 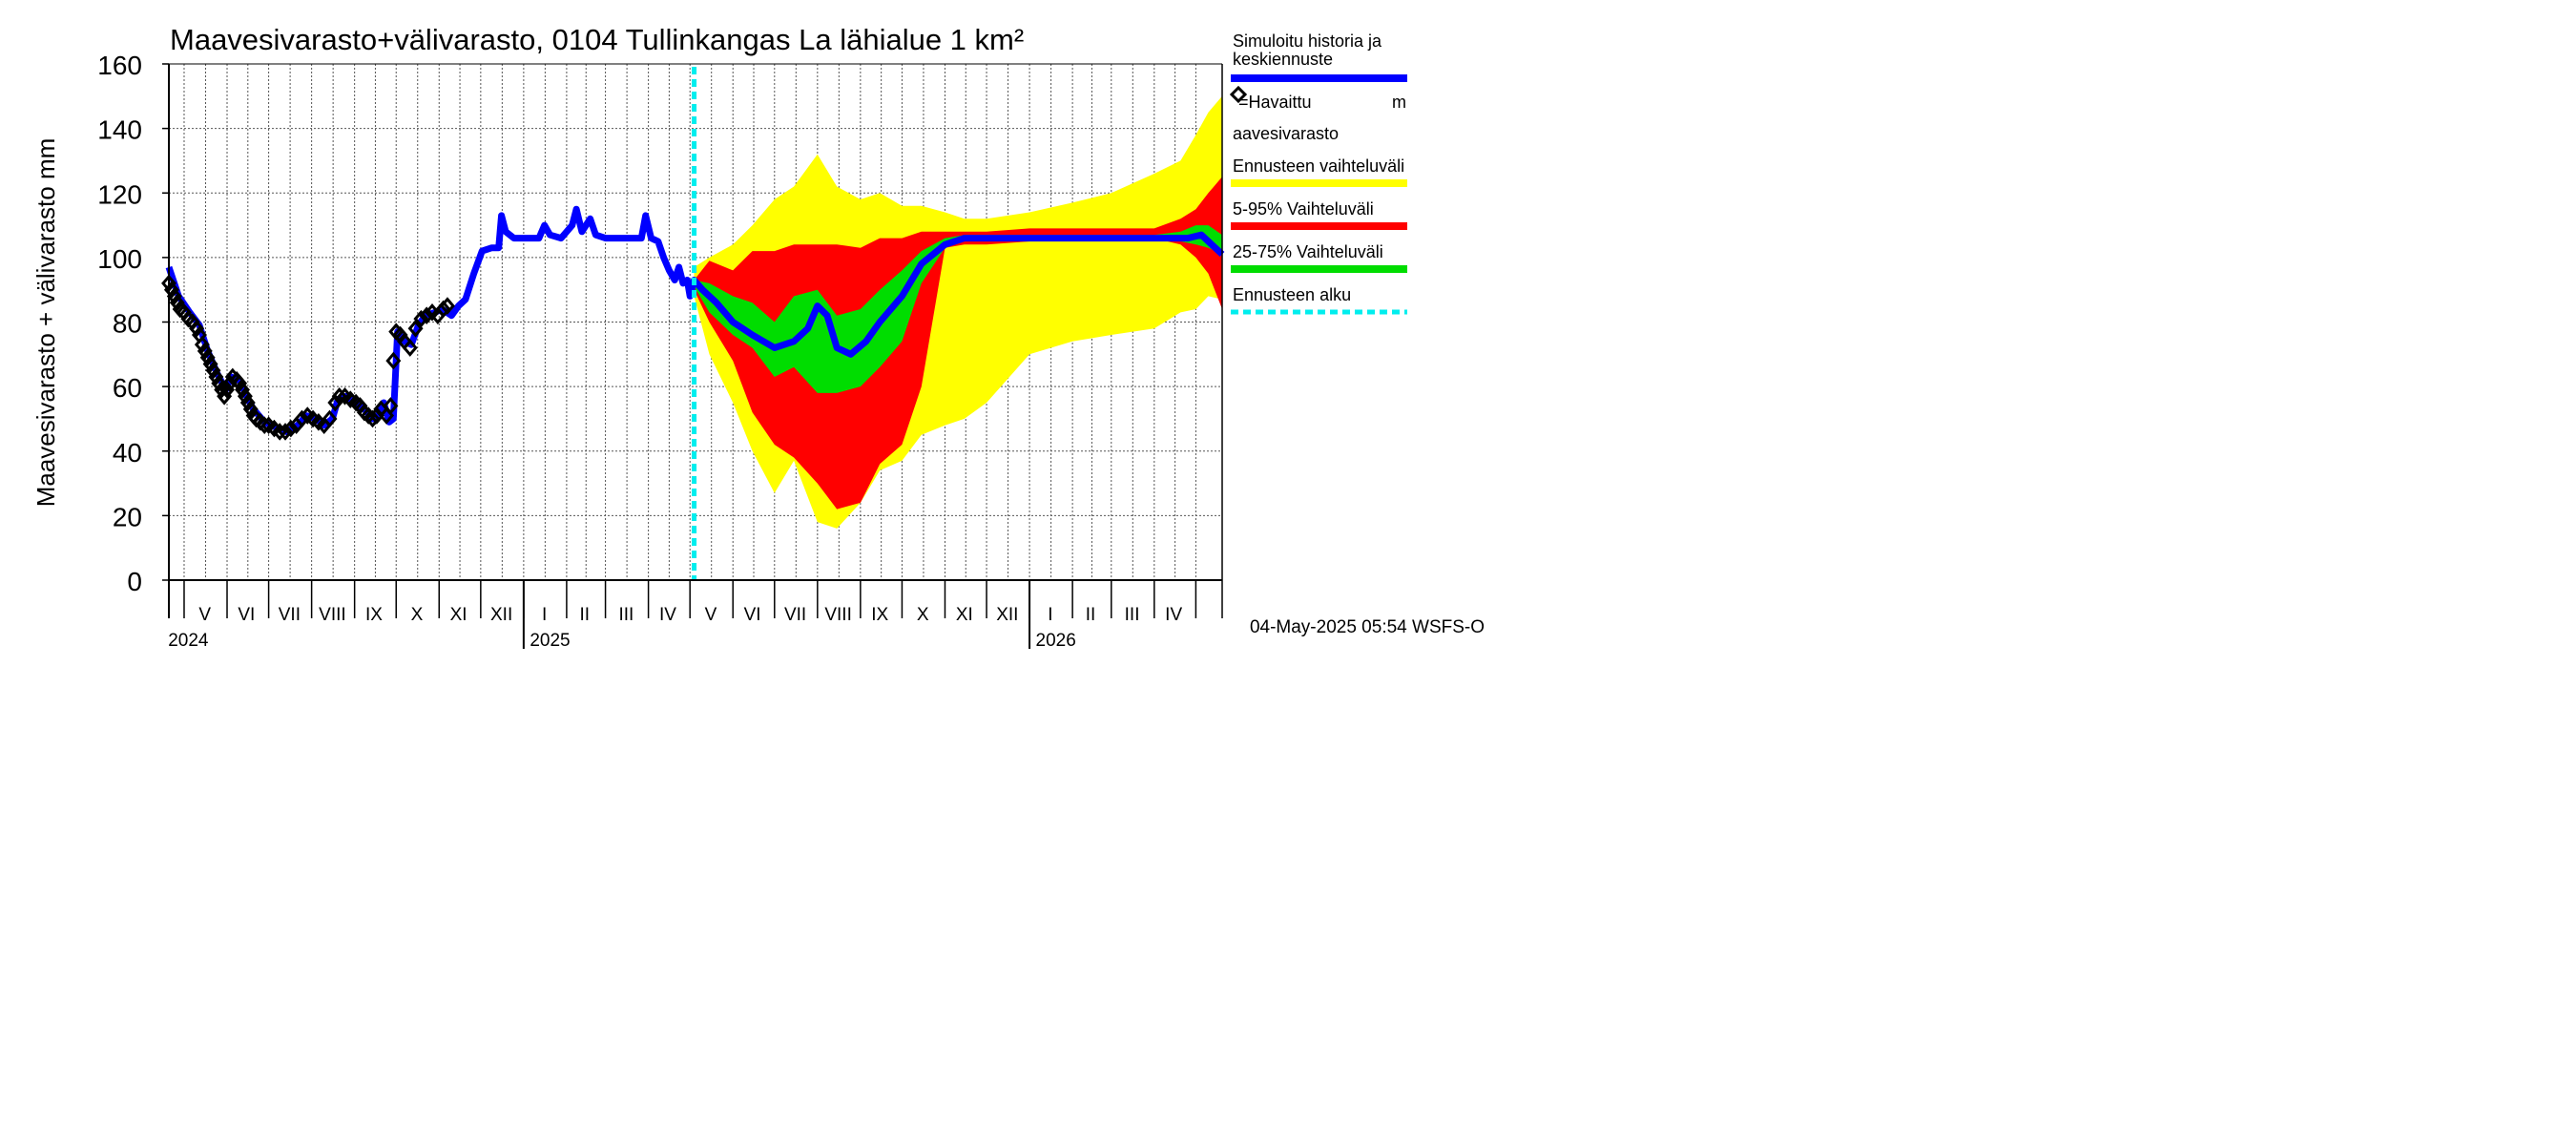 I want to click on y-tick-label: 120, so click(x=119, y=194).